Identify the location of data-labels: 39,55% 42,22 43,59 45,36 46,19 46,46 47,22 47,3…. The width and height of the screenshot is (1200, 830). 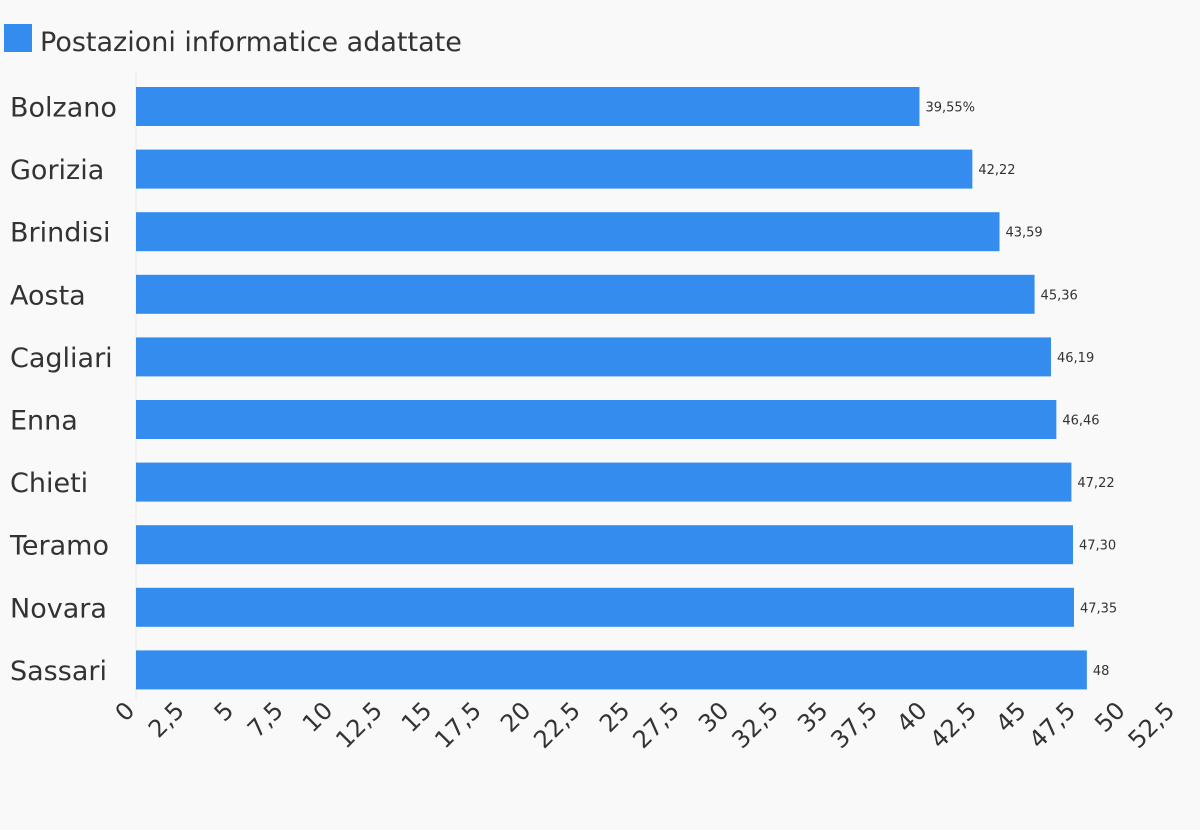
(1021, 390).